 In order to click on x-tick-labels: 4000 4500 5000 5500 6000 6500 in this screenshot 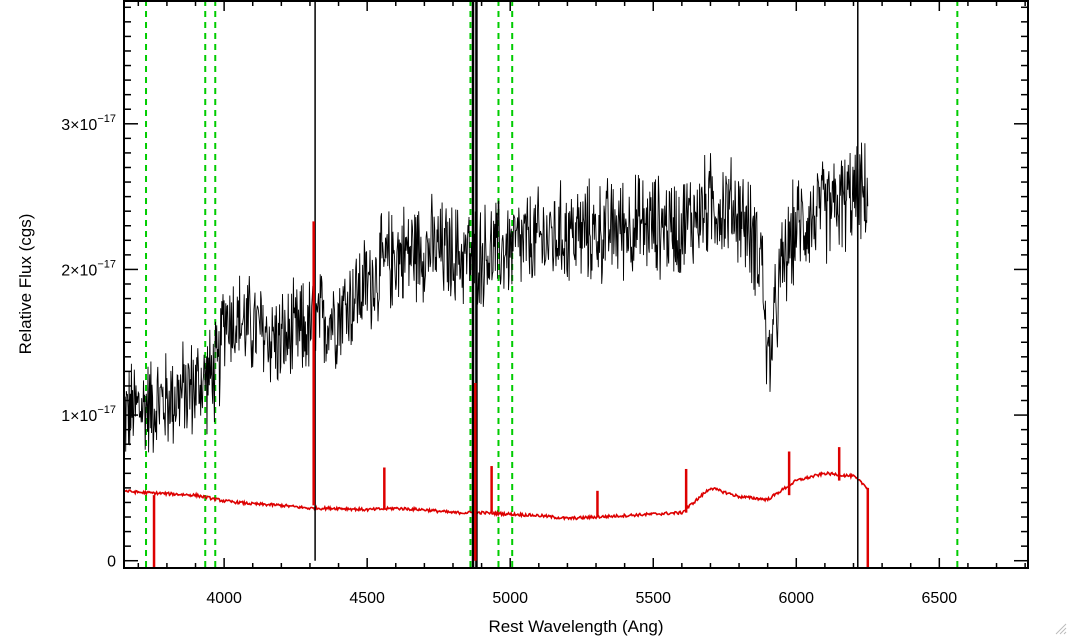, I will do `click(581, 598)`.